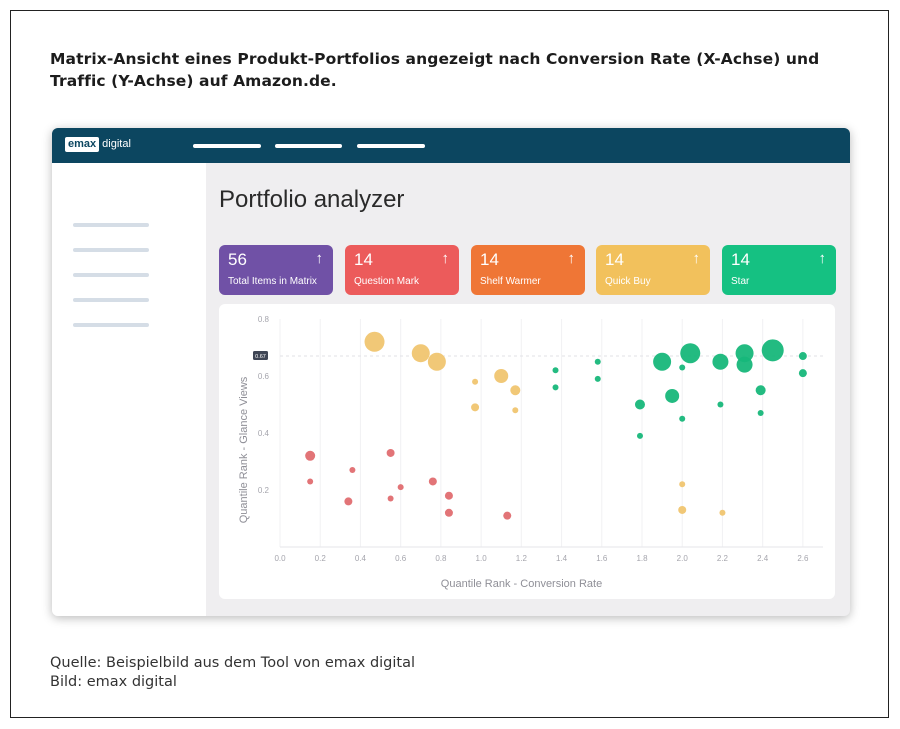  Describe the element at coordinates (528, 270) in the screenshot. I see `card-shelf-warmer: 14 Shelf Warmer ↑` at that location.